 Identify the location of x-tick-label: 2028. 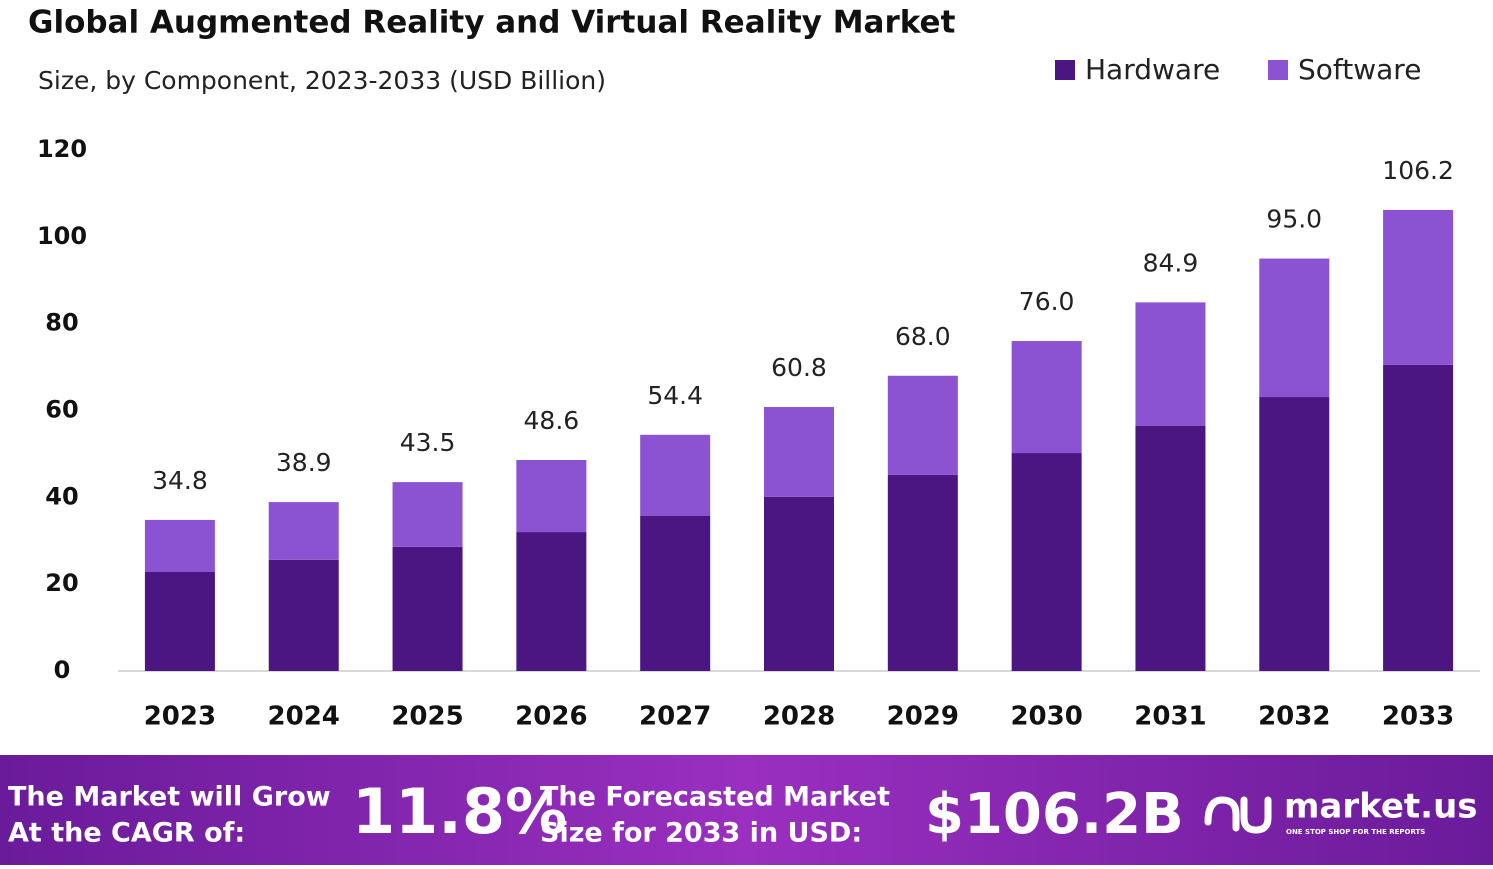
(799, 717).